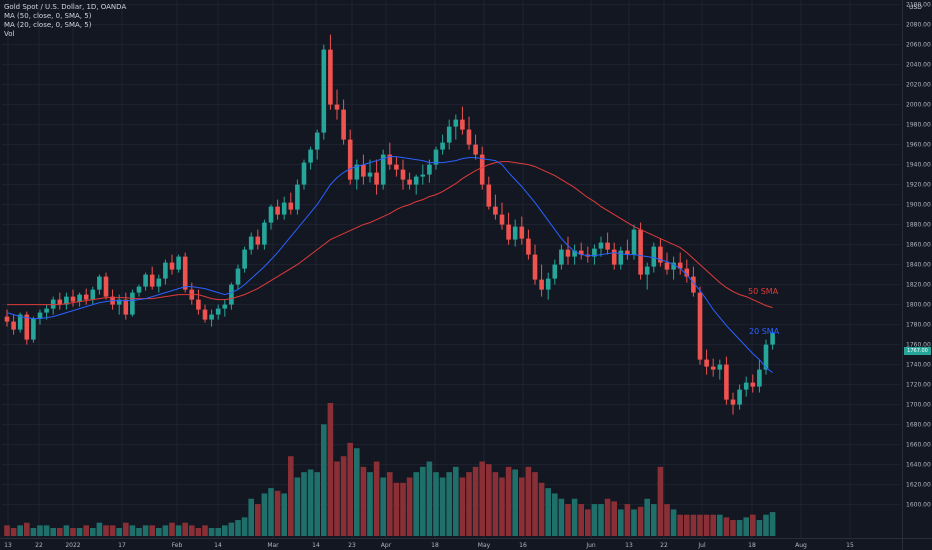  I want to click on ma50-legend: MA (50, close, 0, SMA, 5), so click(48, 16).